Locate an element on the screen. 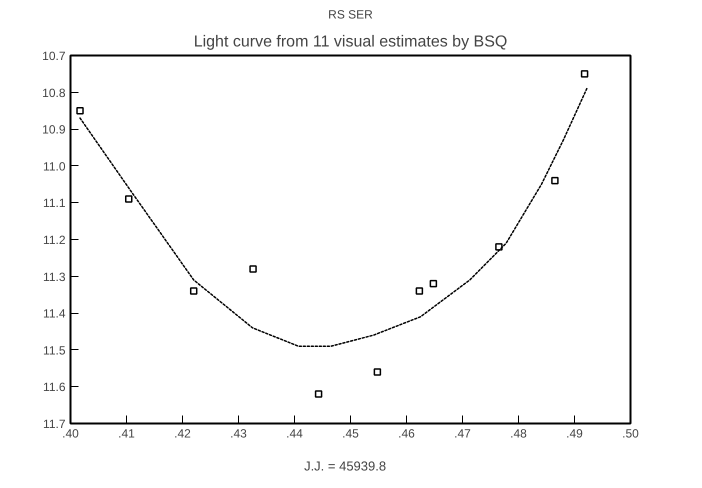 This screenshot has height=488, width=702. x-tick-label: .42 is located at coordinates (183, 433).